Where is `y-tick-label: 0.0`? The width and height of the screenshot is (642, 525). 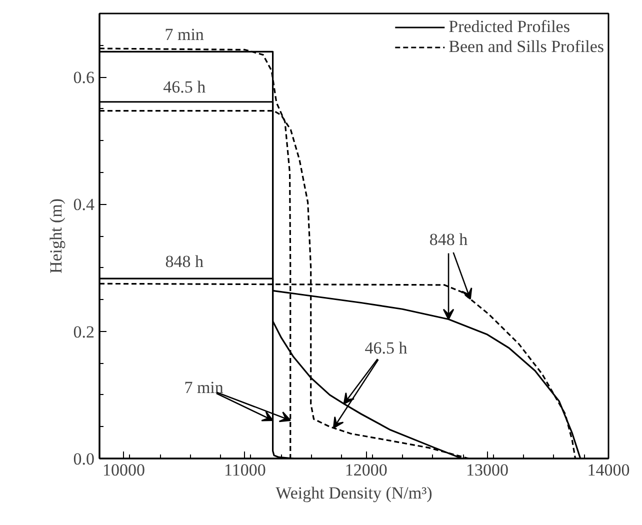
y-tick-label: 0.0 is located at coordinates (83, 459).